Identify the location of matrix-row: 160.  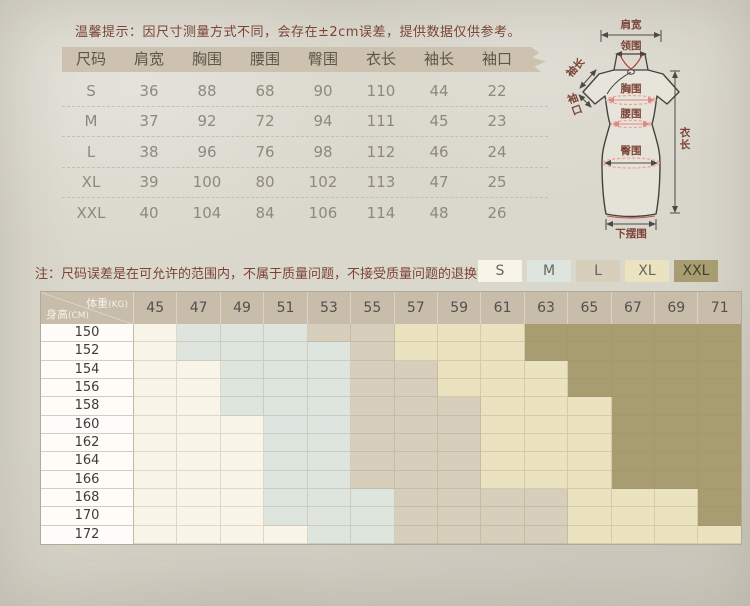
(391, 424).